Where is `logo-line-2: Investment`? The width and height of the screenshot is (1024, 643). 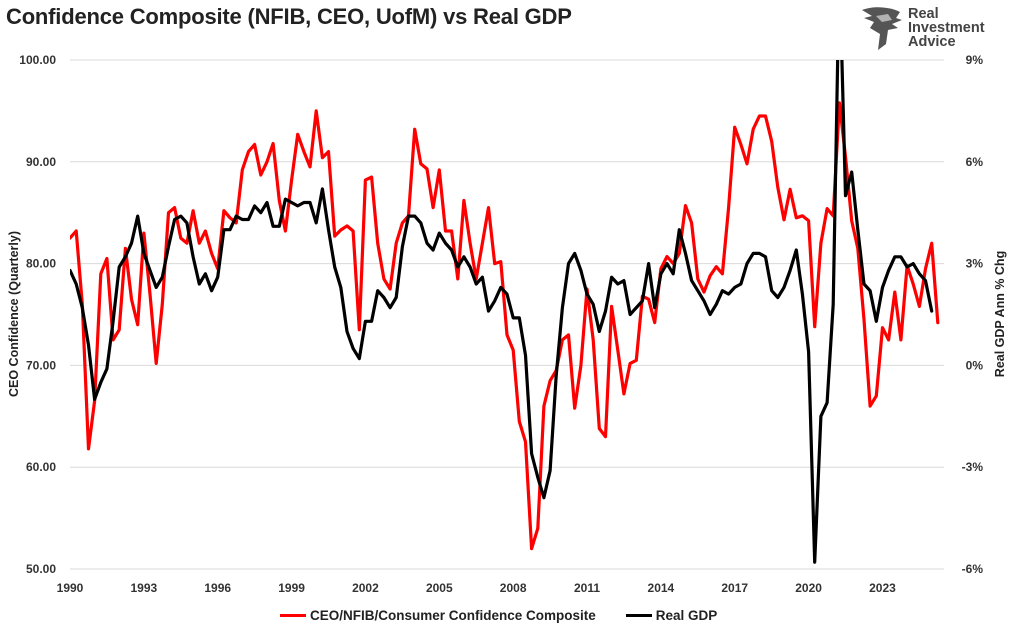
logo-line-2: Investment is located at coordinates (946, 28).